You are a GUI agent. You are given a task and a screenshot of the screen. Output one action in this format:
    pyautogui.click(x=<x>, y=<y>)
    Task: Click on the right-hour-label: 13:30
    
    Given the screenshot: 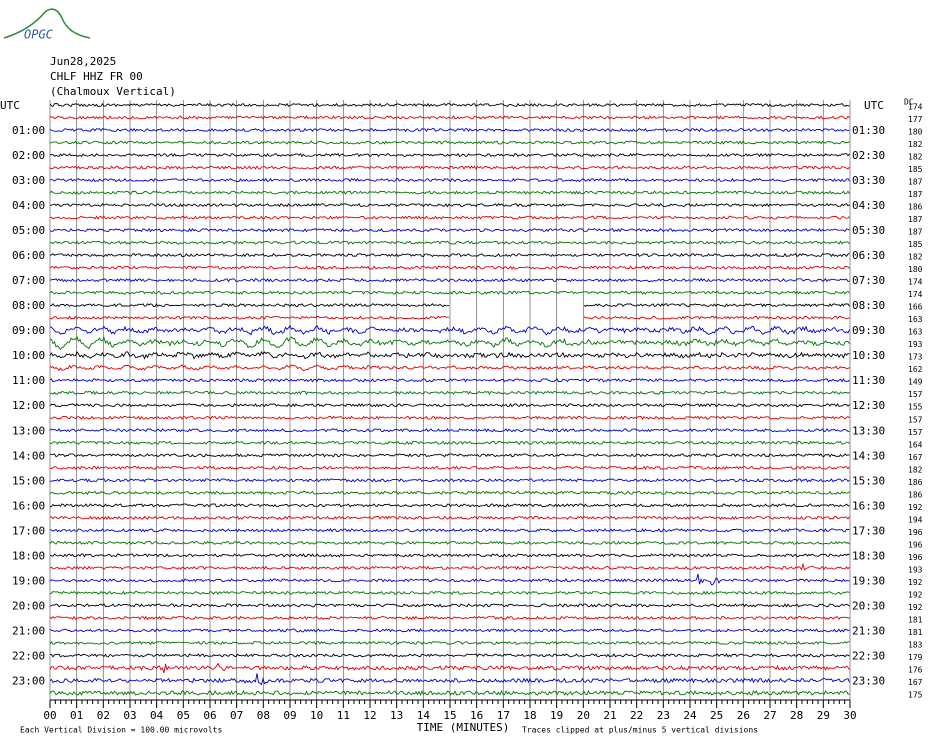 What is the action you would take?
    pyautogui.click(x=868, y=430)
    